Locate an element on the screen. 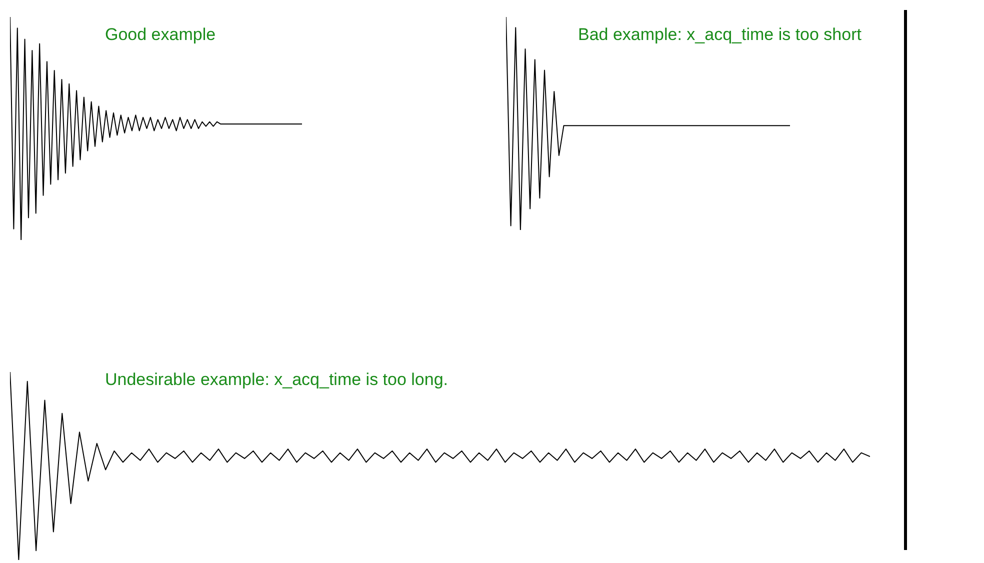  text: Good example is located at coordinates (160, 35).